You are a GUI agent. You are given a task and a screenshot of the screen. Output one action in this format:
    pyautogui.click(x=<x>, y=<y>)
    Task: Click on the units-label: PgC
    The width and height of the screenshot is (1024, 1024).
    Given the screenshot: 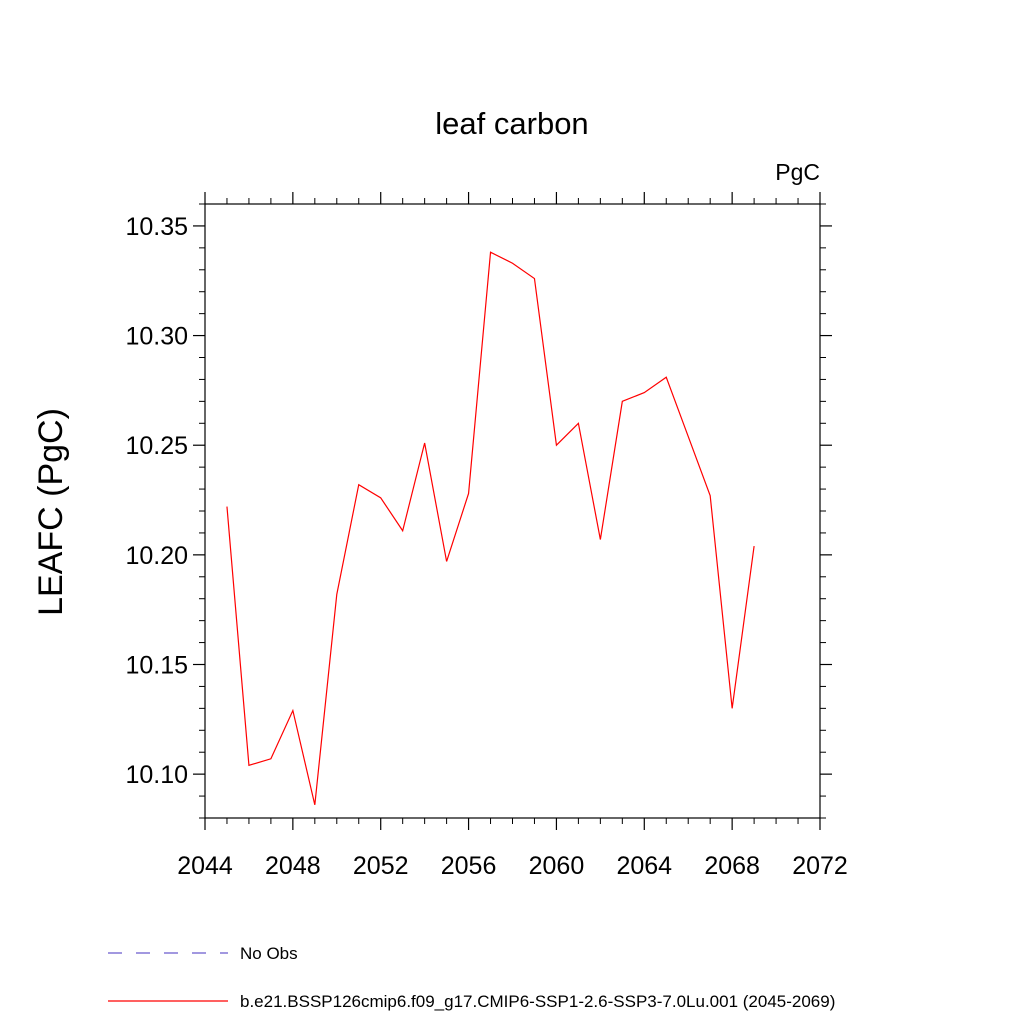 What is the action you would take?
    pyautogui.click(x=797, y=172)
    